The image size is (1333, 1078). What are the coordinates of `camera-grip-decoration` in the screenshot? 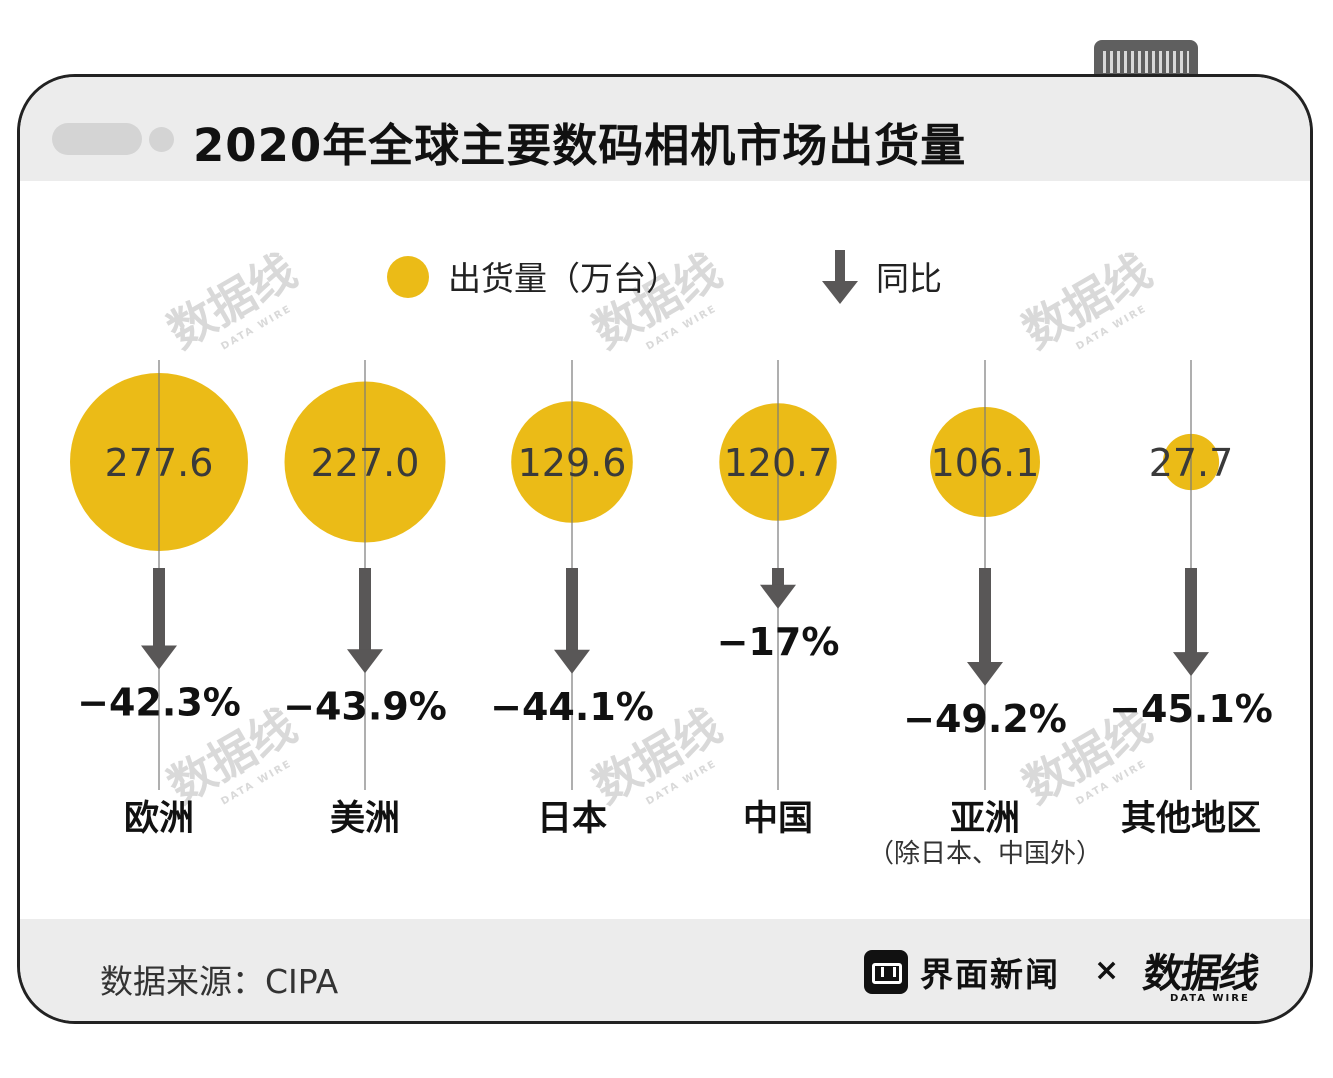 It's located at (1146, 60).